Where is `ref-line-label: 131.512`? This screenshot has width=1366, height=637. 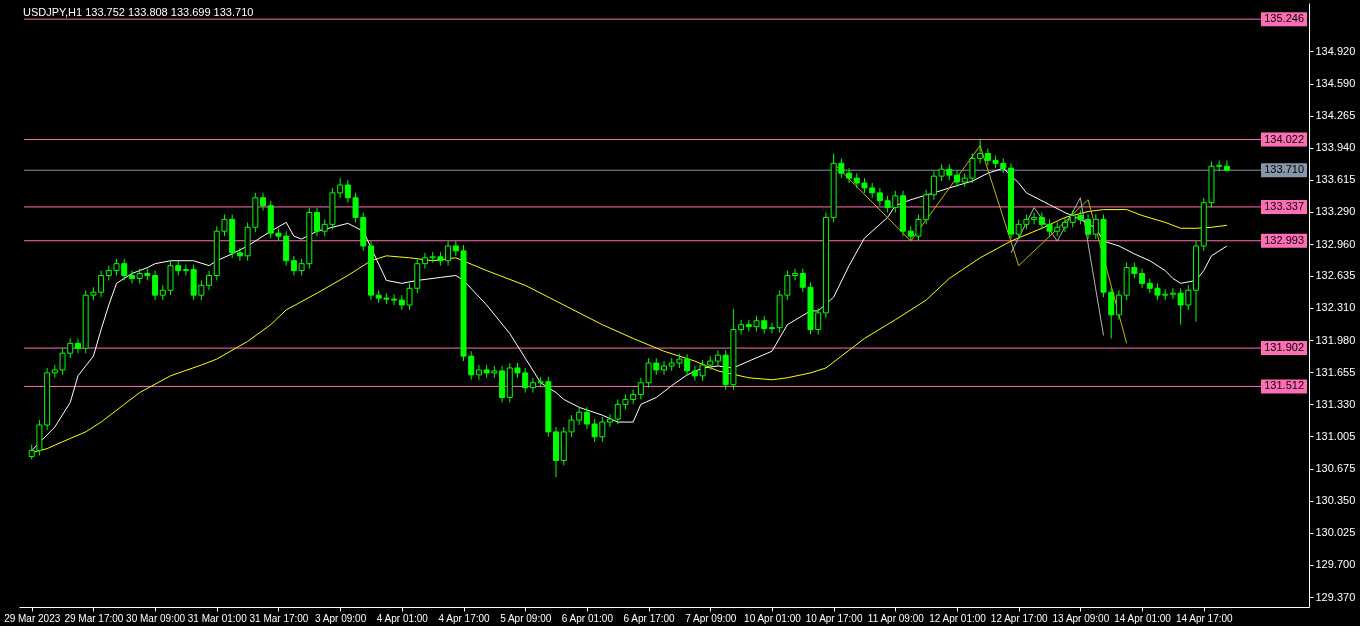
ref-line-label: 131.512 is located at coordinates (1284, 385).